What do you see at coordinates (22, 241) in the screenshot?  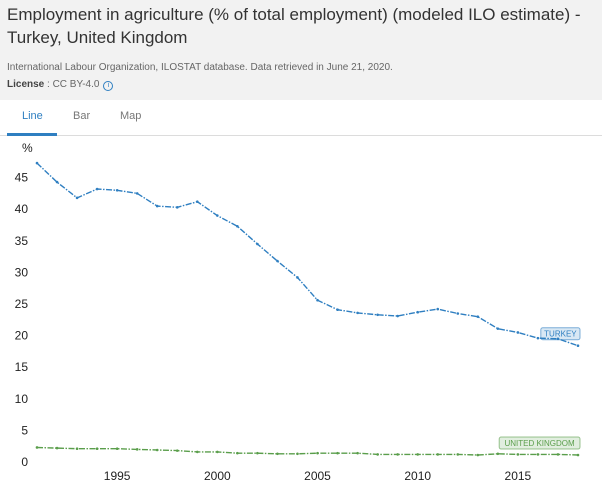 I see `y-tick-label: 35` at bounding box center [22, 241].